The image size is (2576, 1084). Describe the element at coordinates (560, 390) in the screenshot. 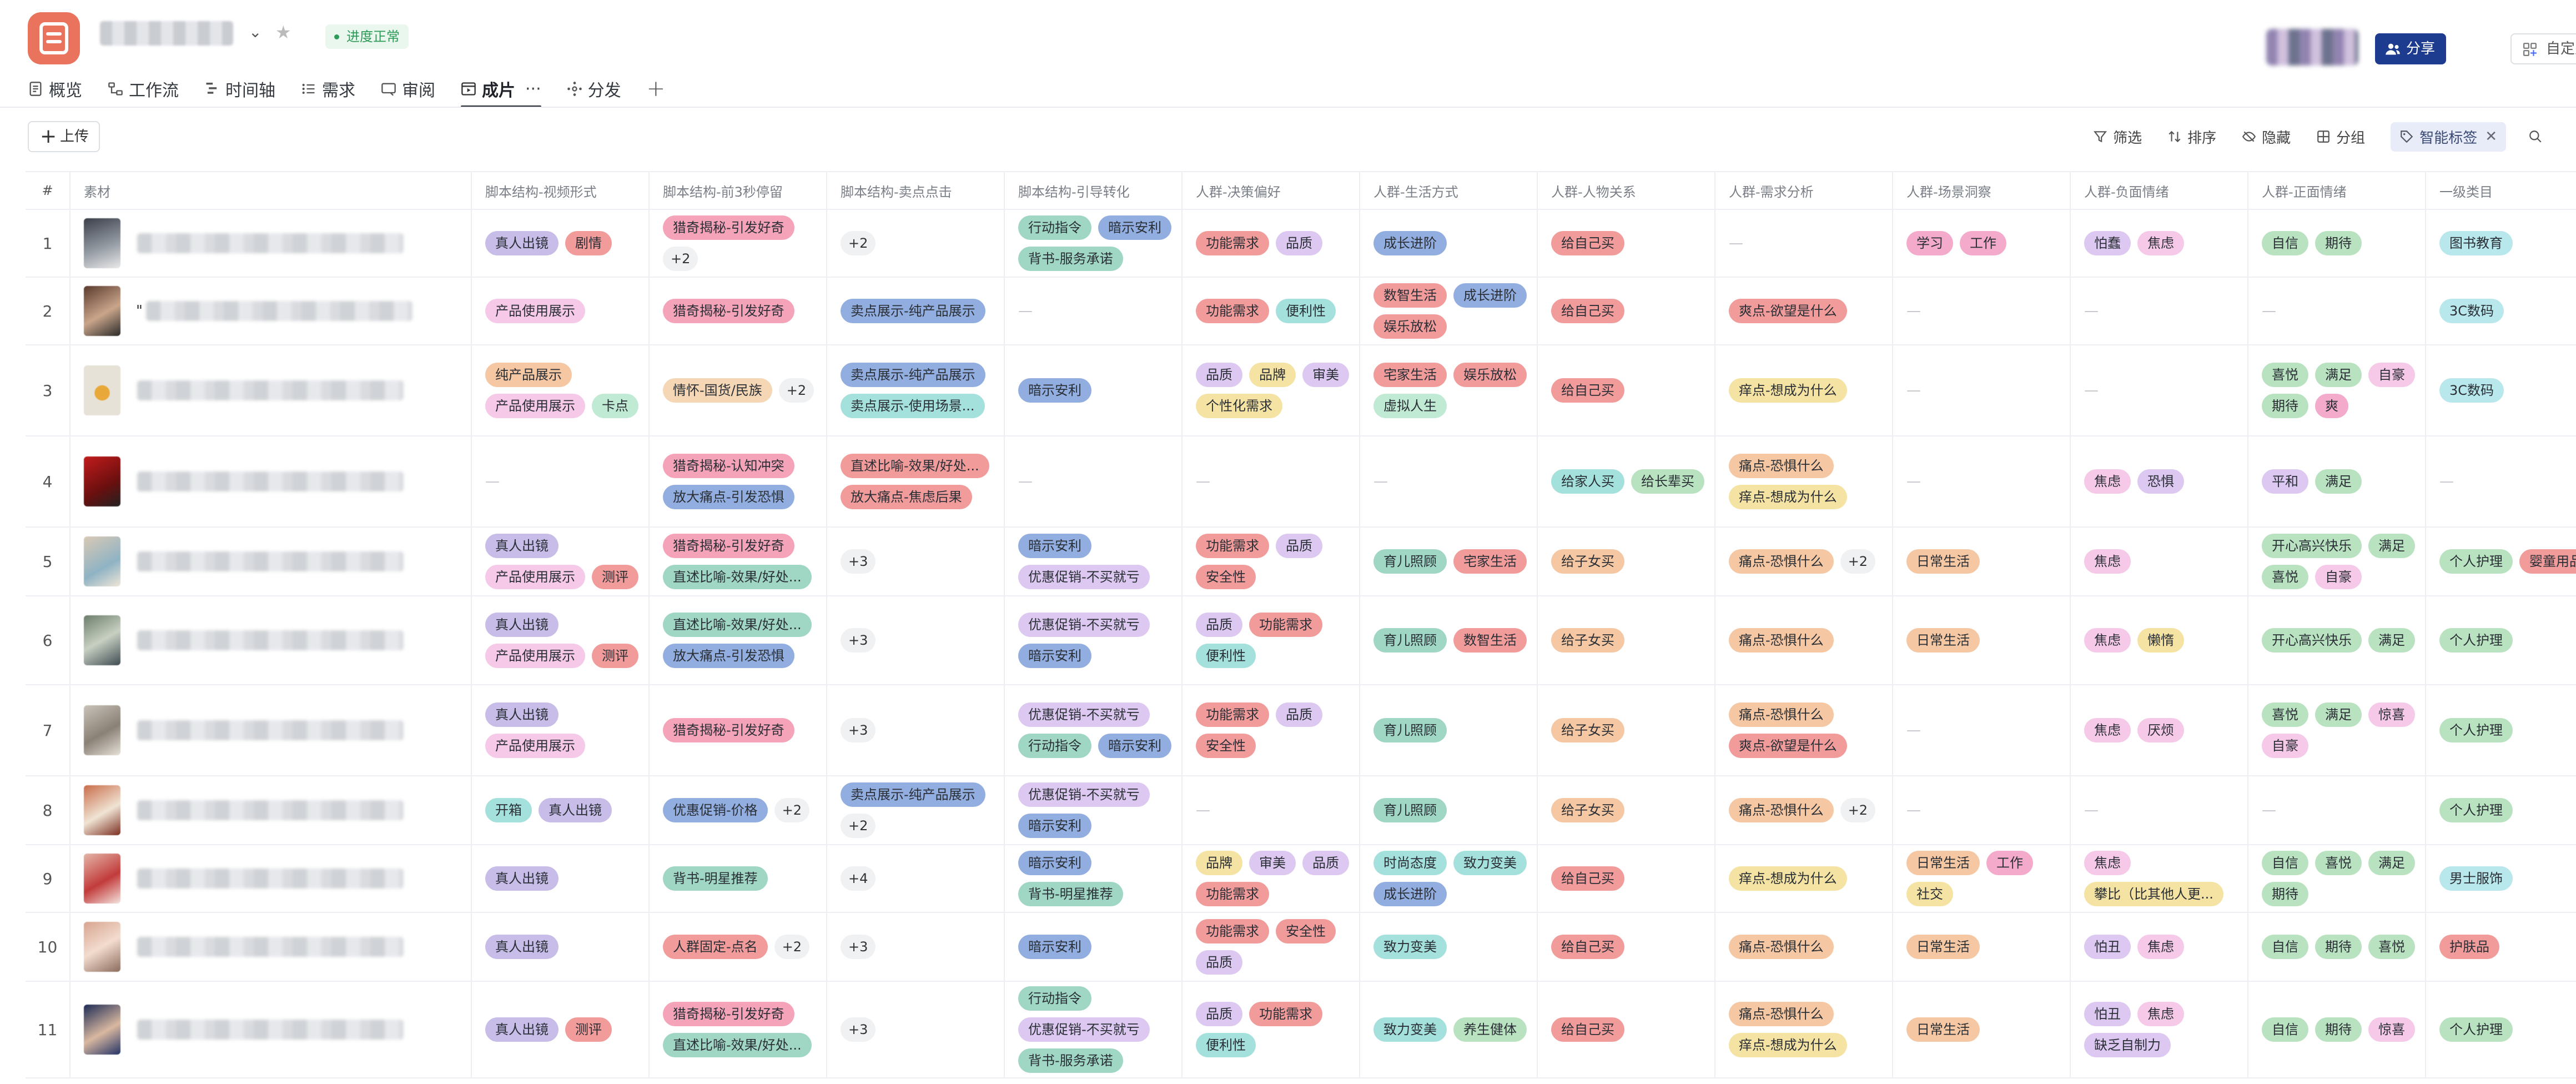

I see `tag-cell: 纯产品展示 产品使用展示 卡点` at that location.